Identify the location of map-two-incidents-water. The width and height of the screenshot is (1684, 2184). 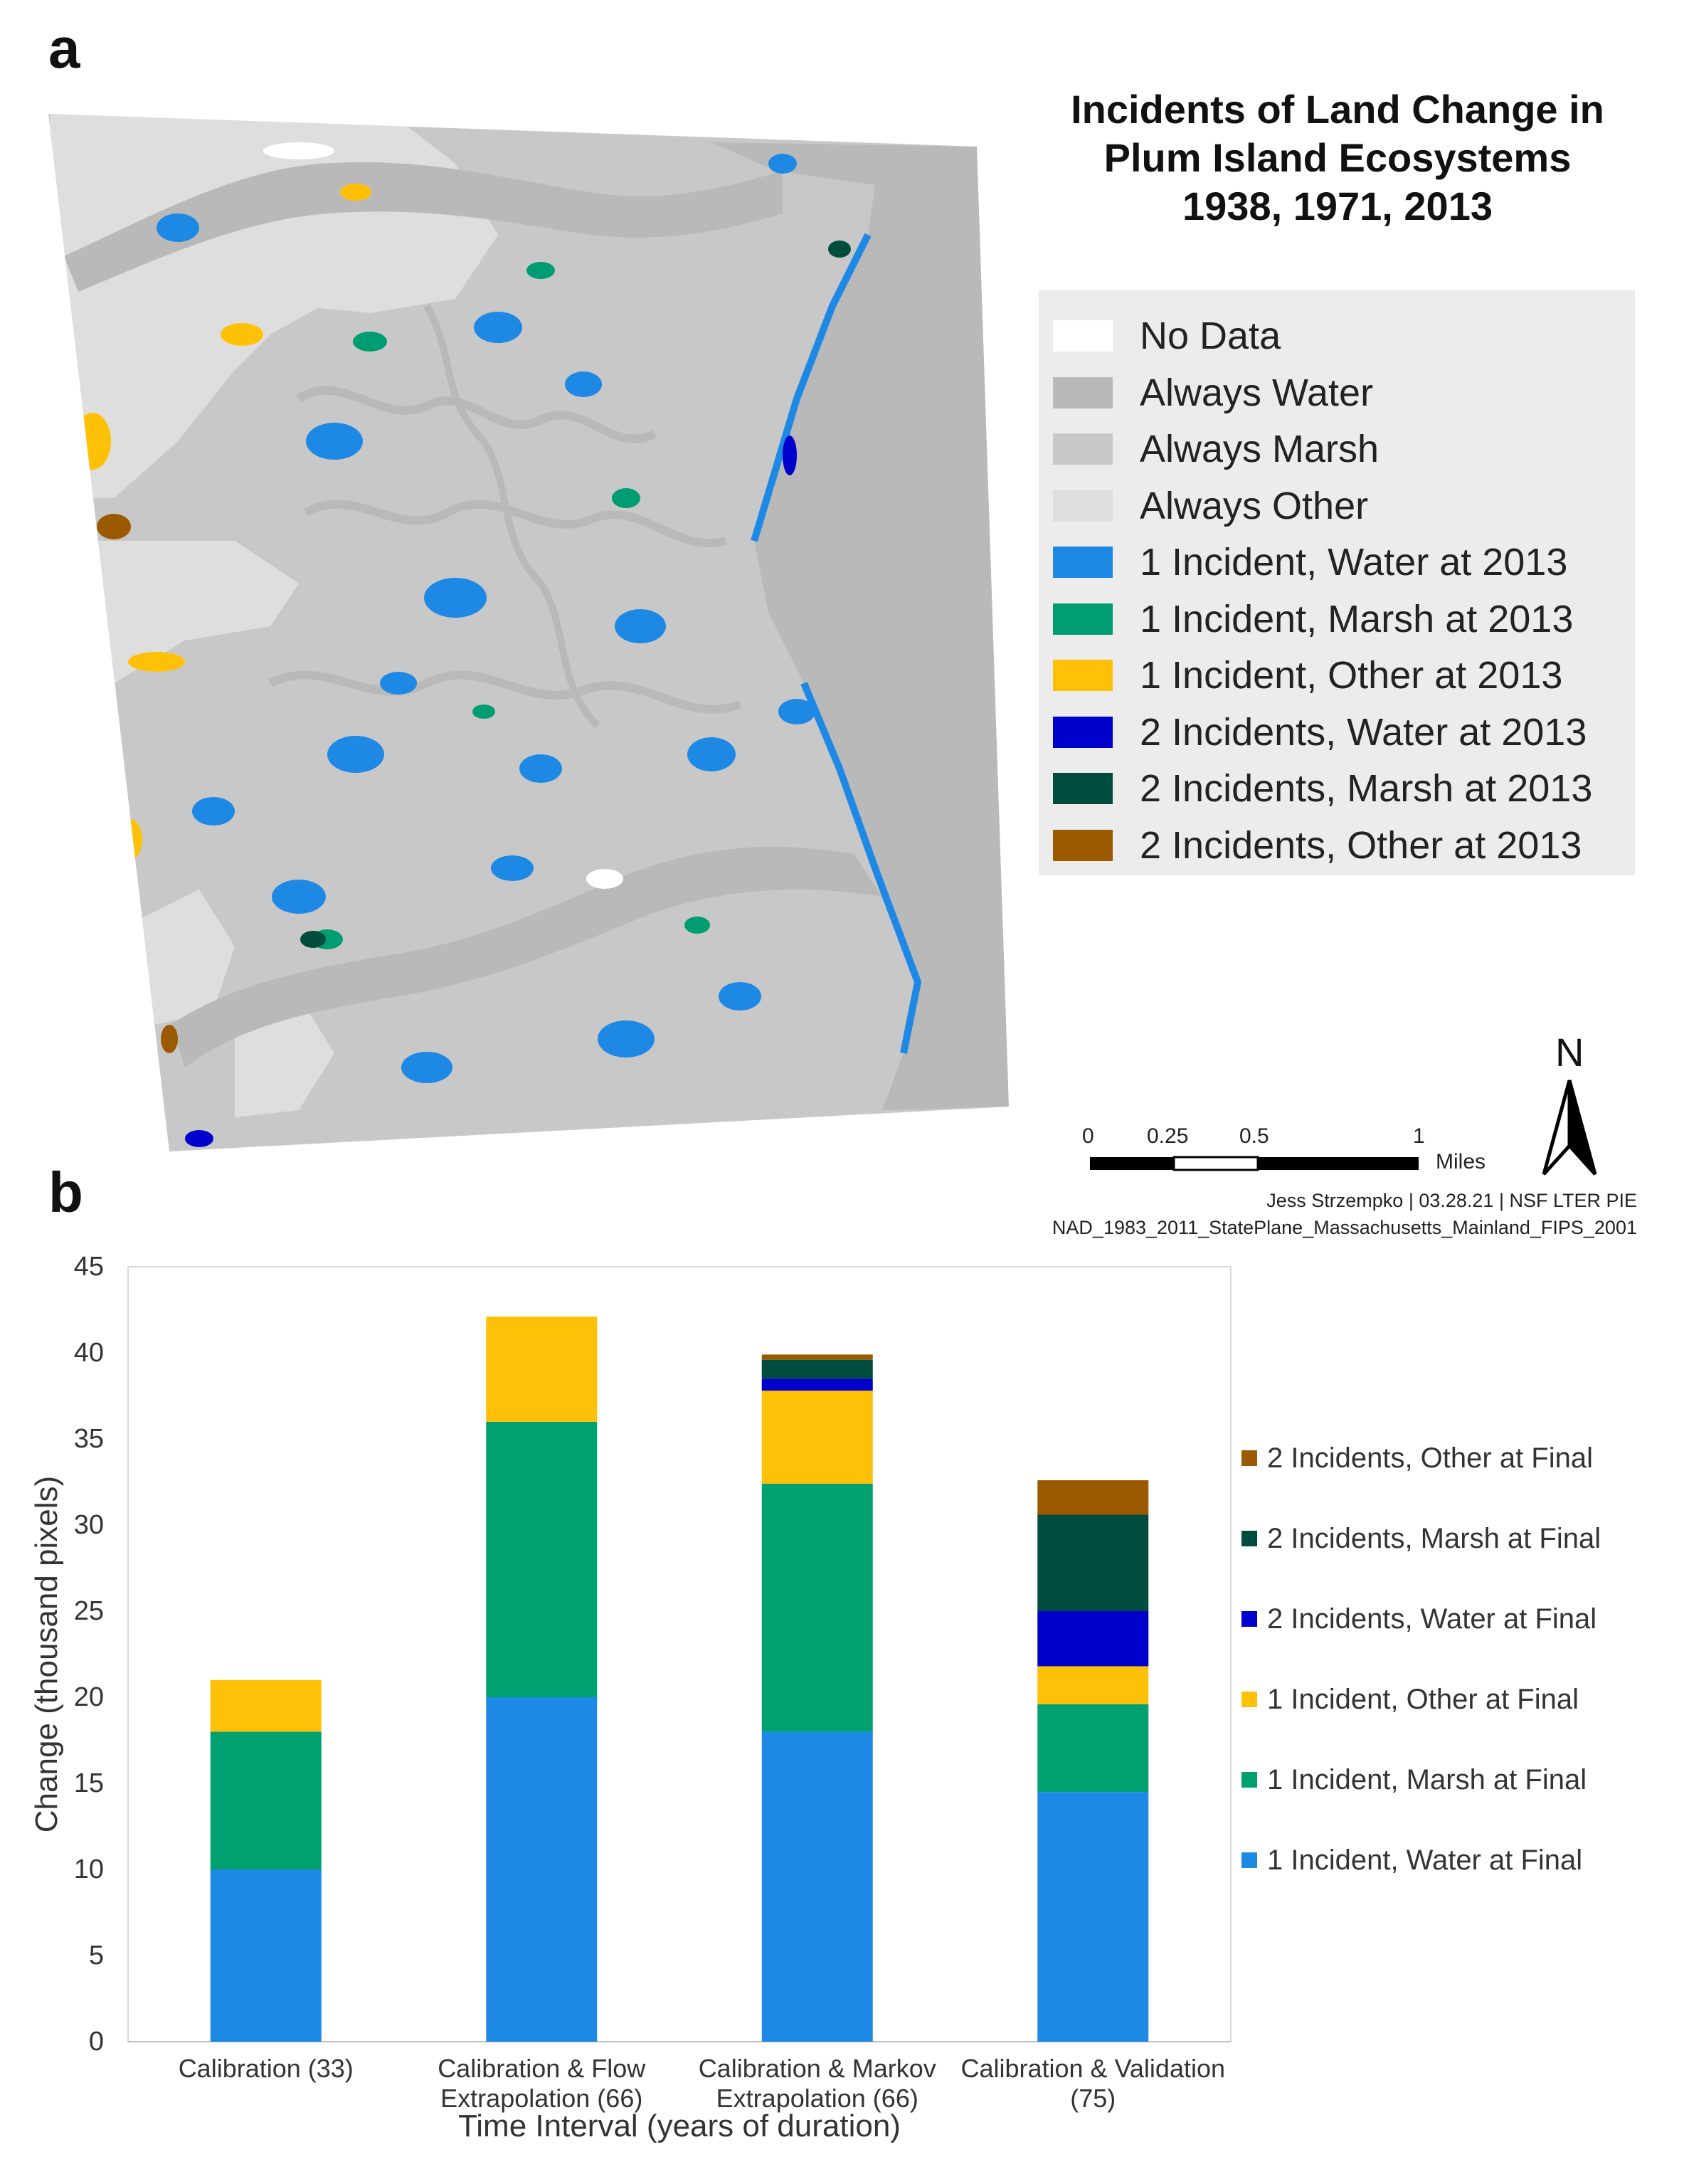
(491, 791).